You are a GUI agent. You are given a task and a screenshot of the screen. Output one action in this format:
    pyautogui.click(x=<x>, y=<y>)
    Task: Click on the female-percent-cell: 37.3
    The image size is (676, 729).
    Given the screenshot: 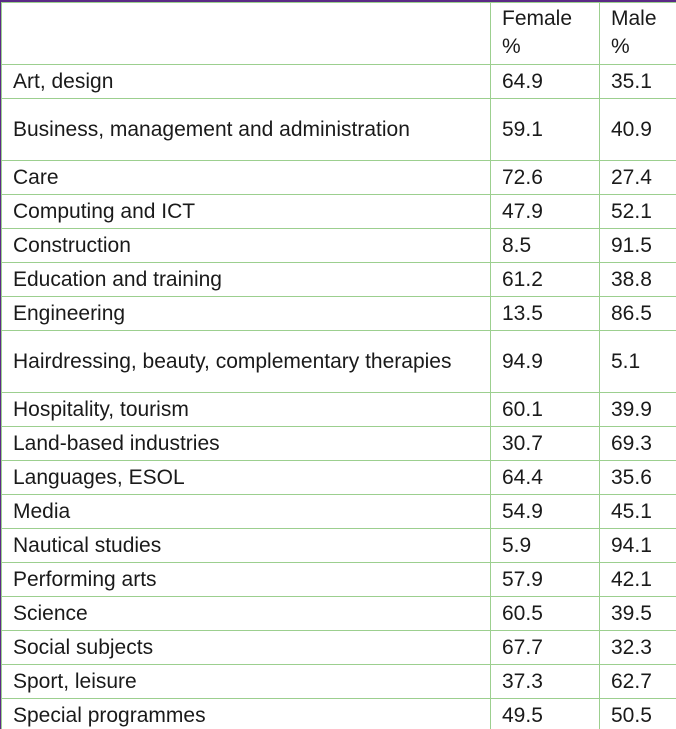 What is the action you would take?
    pyautogui.click(x=545, y=681)
    